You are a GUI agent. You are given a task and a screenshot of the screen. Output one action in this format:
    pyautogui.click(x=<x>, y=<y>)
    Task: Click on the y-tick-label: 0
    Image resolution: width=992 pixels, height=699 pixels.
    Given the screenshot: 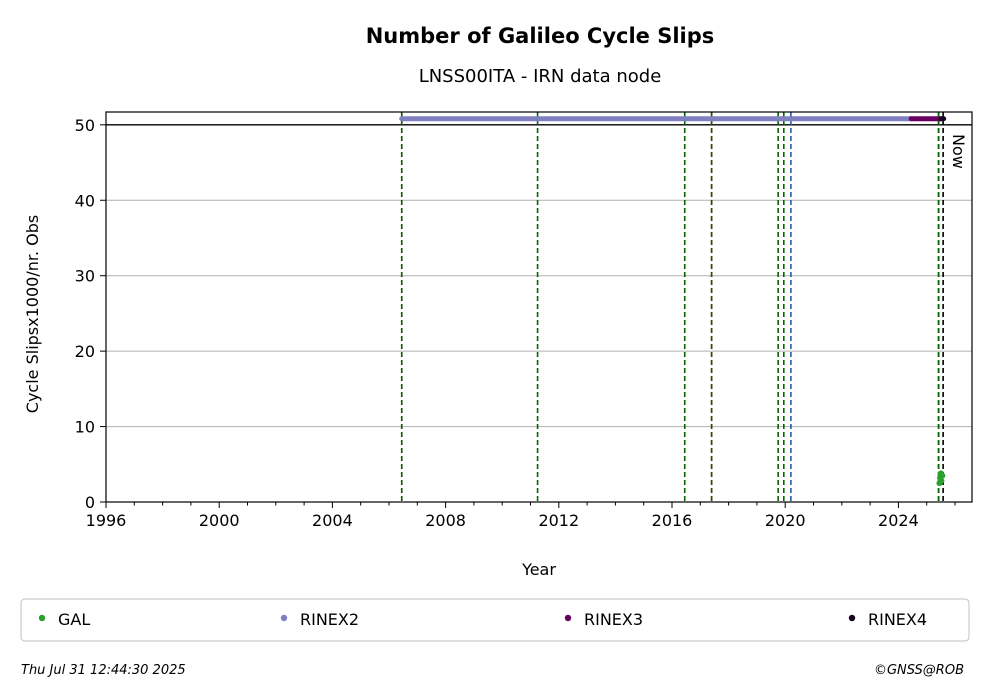 What is the action you would take?
    pyautogui.click(x=90, y=502)
    